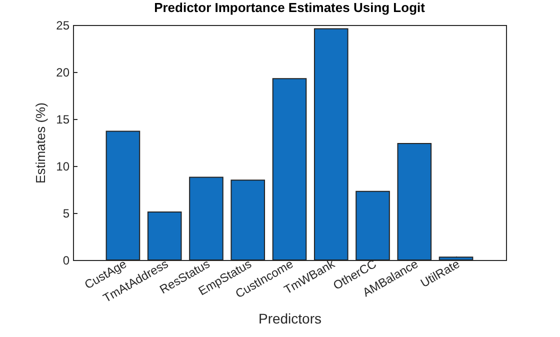  What do you see at coordinates (290, 7) in the screenshot?
I see `chart-title: Predictor Importance Estimates Using Logit` at bounding box center [290, 7].